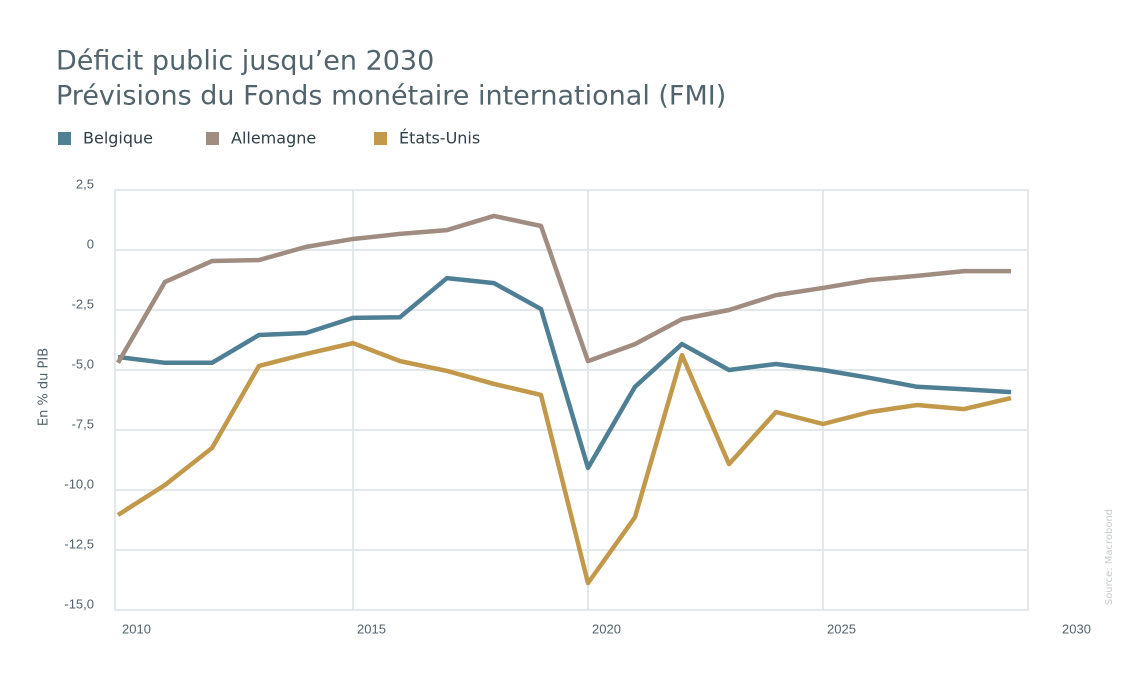 This screenshot has width=1130, height=678. I want to click on x-tick-label: 2015, so click(371, 628).